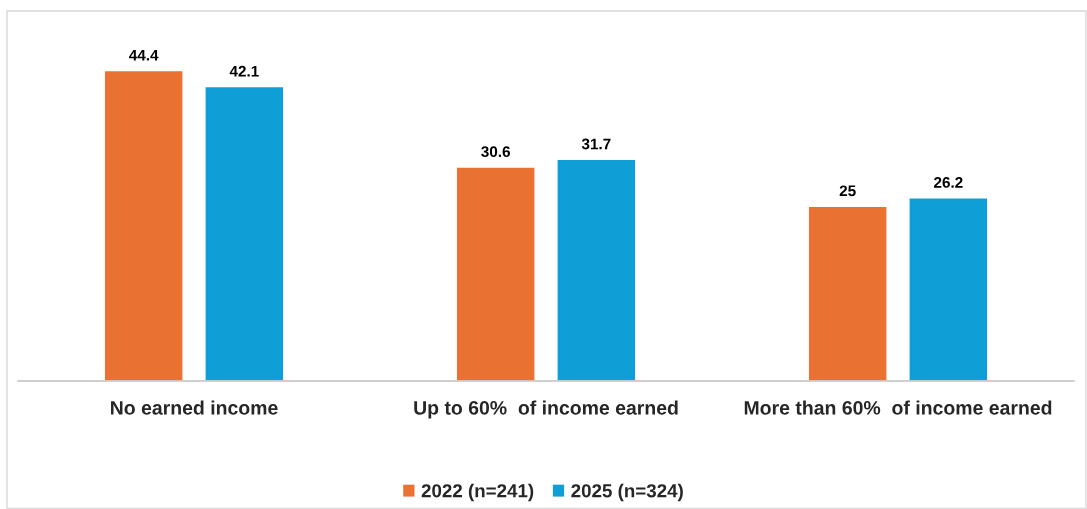  What do you see at coordinates (244, 71) in the screenshot?
I see `data-label: 42.1` at bounding box center [244, 71].